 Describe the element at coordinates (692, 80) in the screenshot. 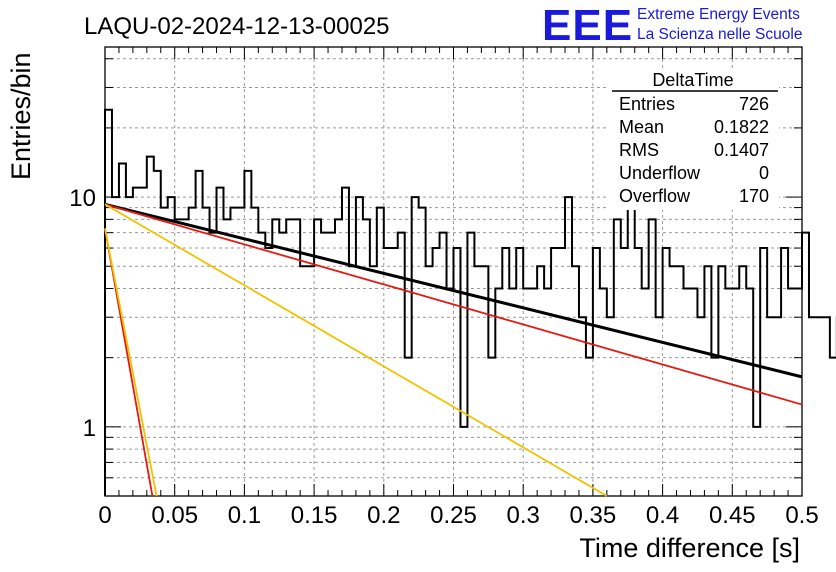

I see `stats-box-title: DeltaTime` at that location.